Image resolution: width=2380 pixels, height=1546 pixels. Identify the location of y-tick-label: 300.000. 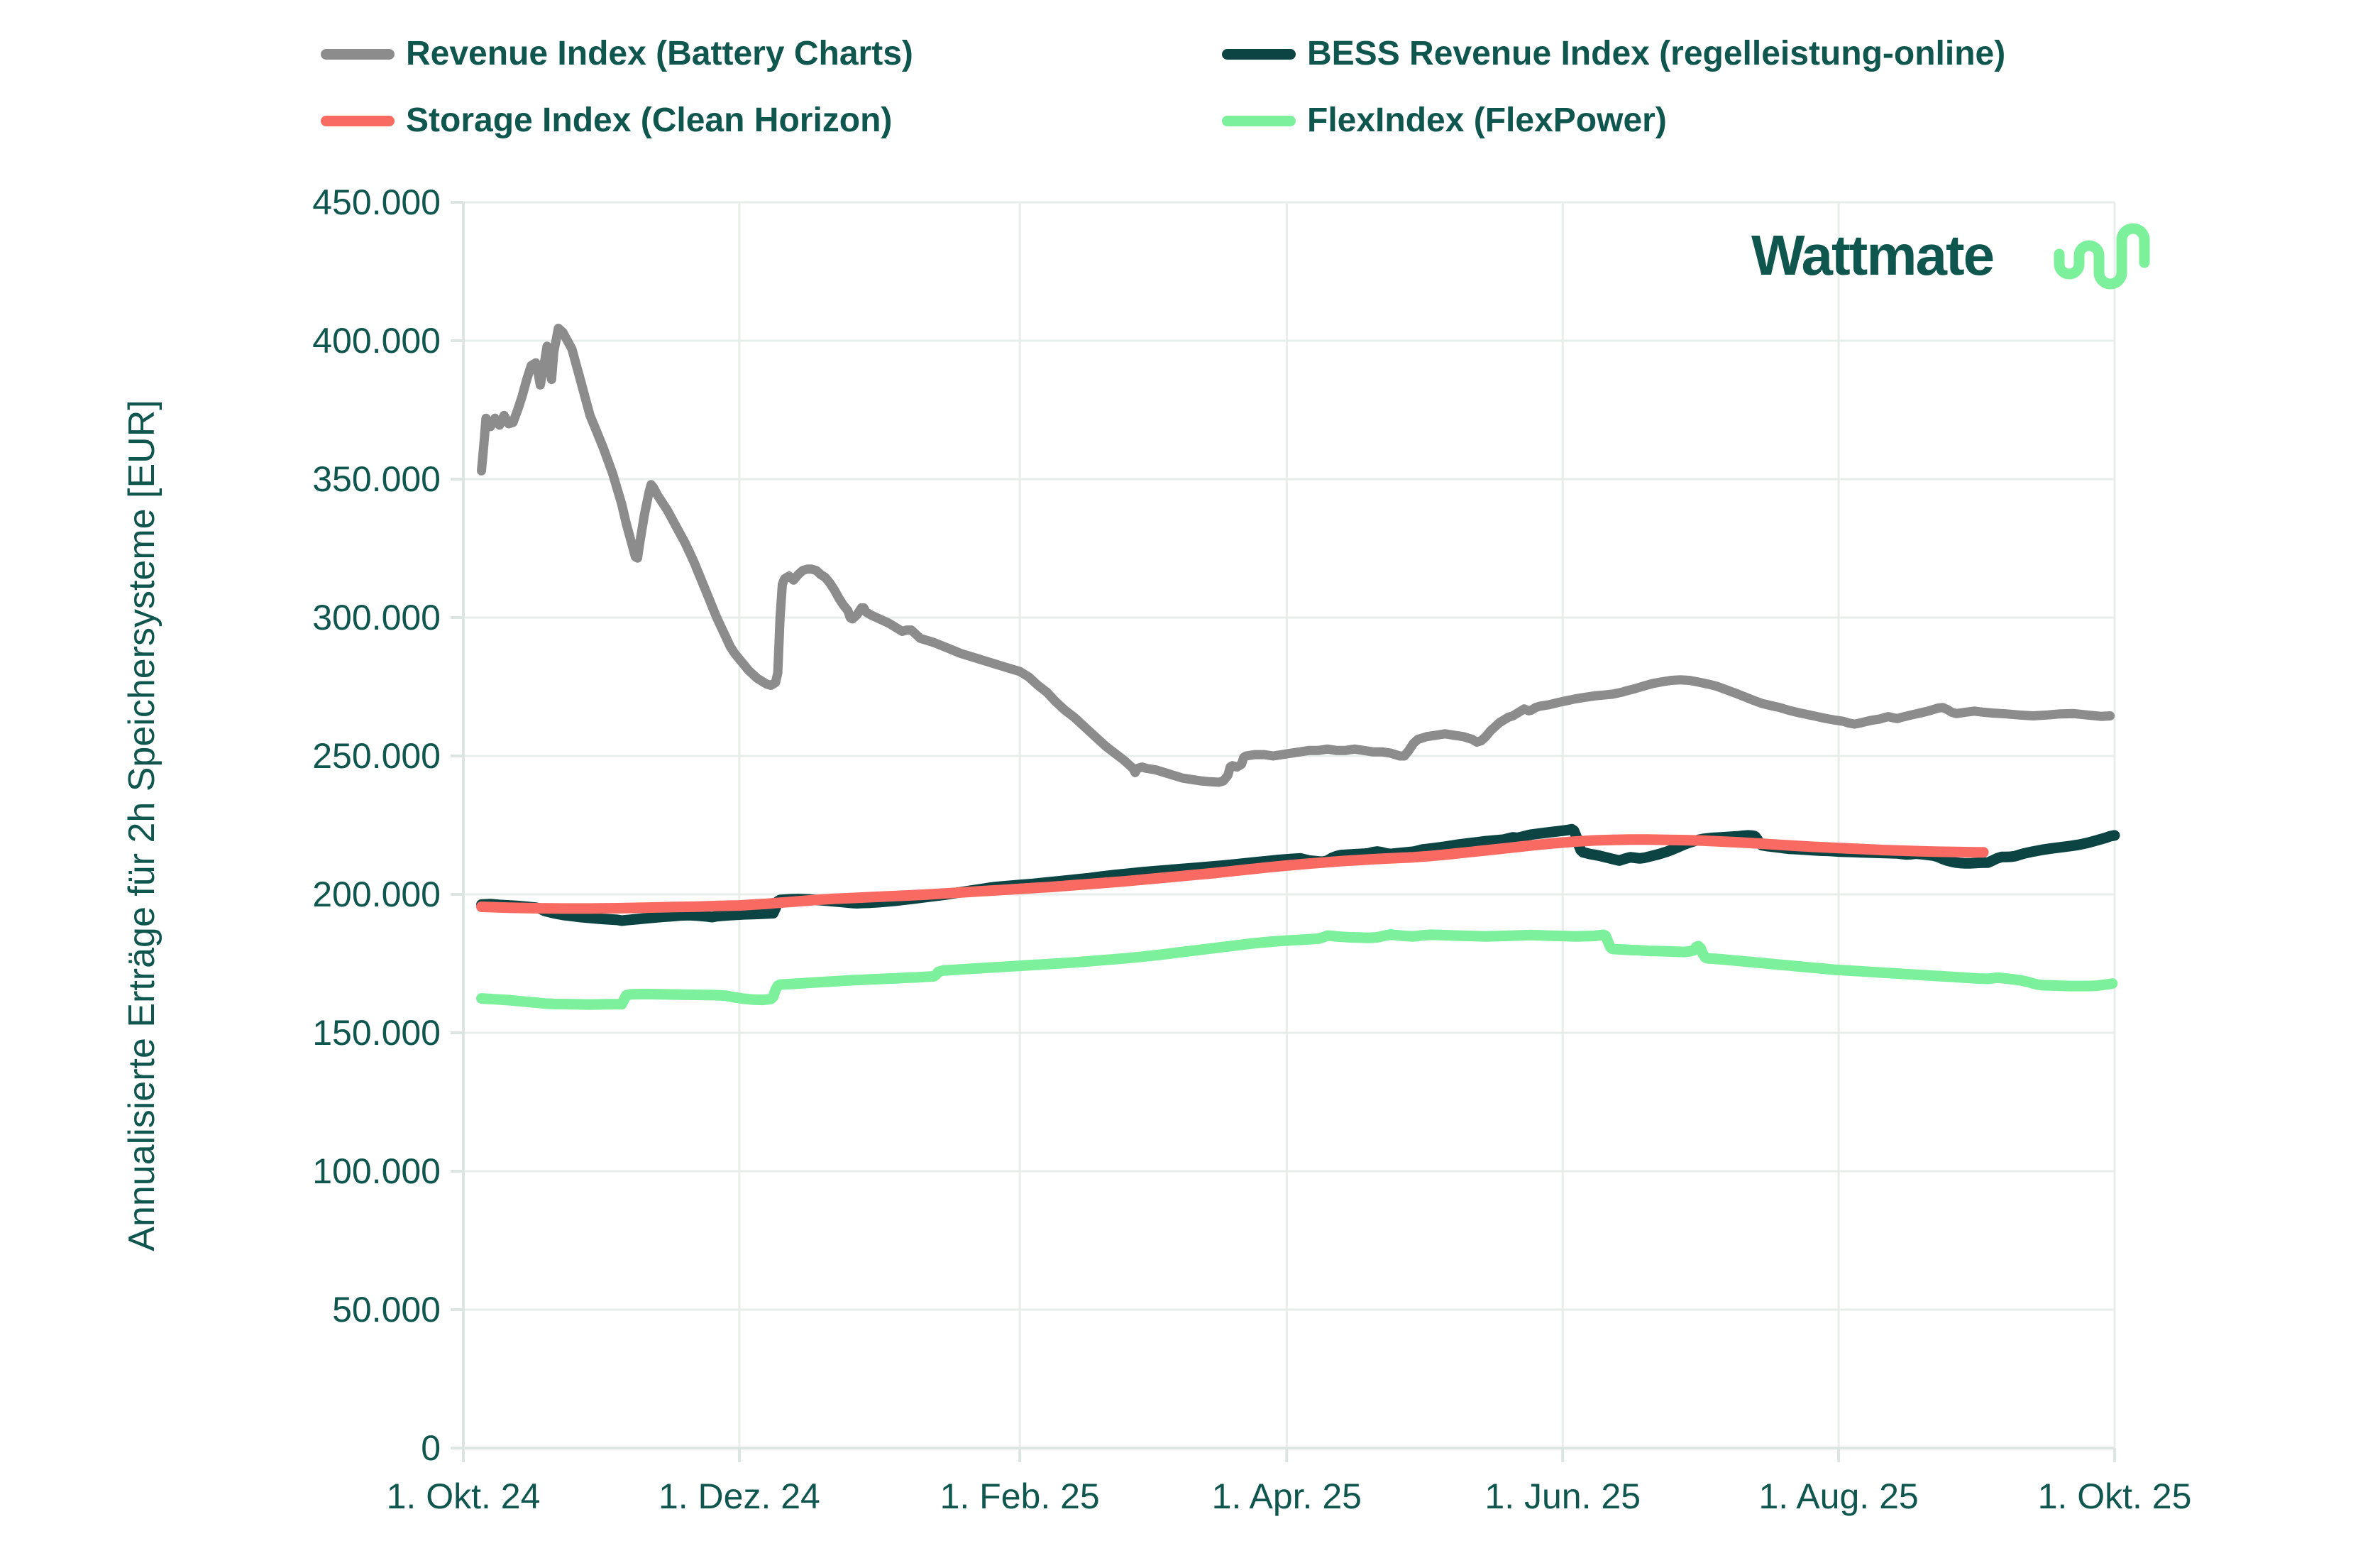
(377, 617).